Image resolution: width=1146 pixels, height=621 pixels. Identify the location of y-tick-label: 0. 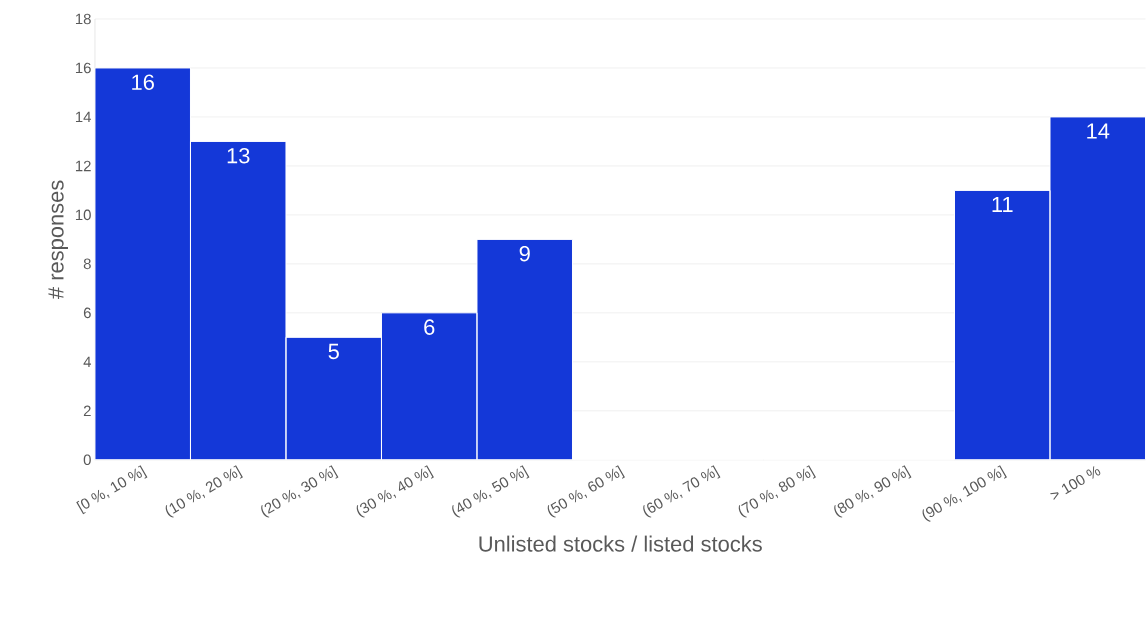
(87, 460).